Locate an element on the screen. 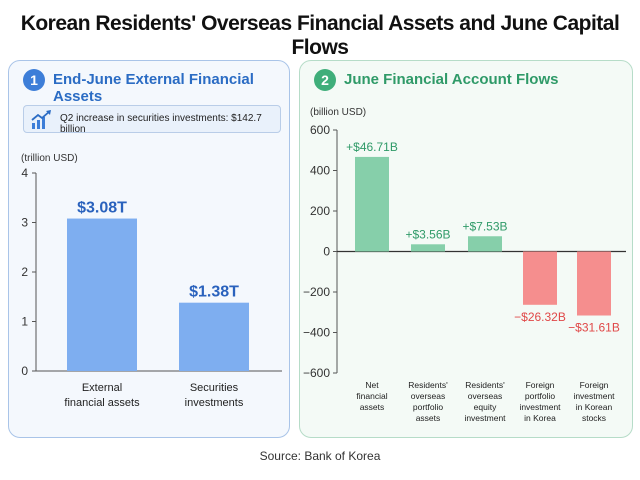 This screenshot has width=640, height=480. y-tick-label: 400 is located at coordinates (320, 171).